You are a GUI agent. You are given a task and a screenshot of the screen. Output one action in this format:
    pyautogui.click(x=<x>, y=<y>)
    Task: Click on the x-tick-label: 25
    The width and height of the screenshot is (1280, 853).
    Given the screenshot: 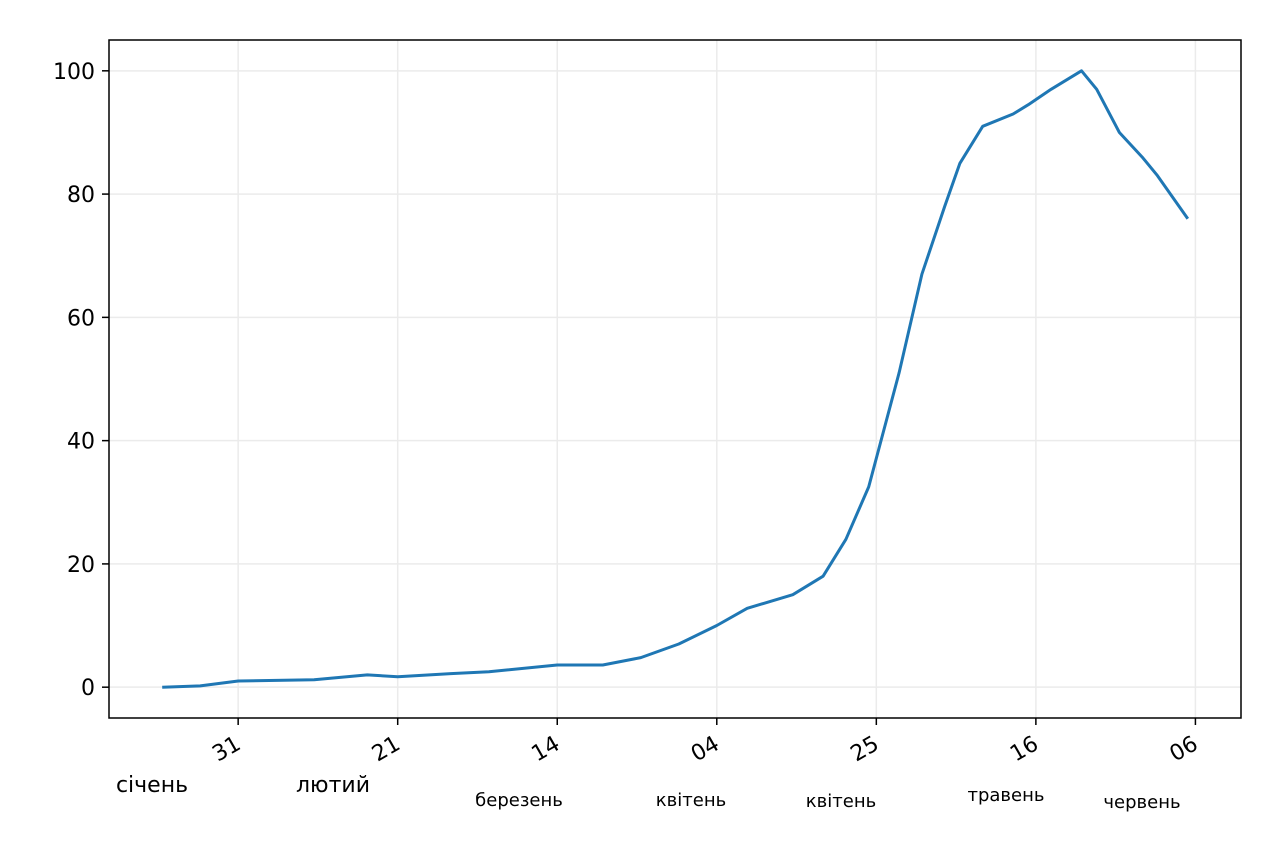 What is the action you would take?
    pyautogui.click(x=865, y=750)
    